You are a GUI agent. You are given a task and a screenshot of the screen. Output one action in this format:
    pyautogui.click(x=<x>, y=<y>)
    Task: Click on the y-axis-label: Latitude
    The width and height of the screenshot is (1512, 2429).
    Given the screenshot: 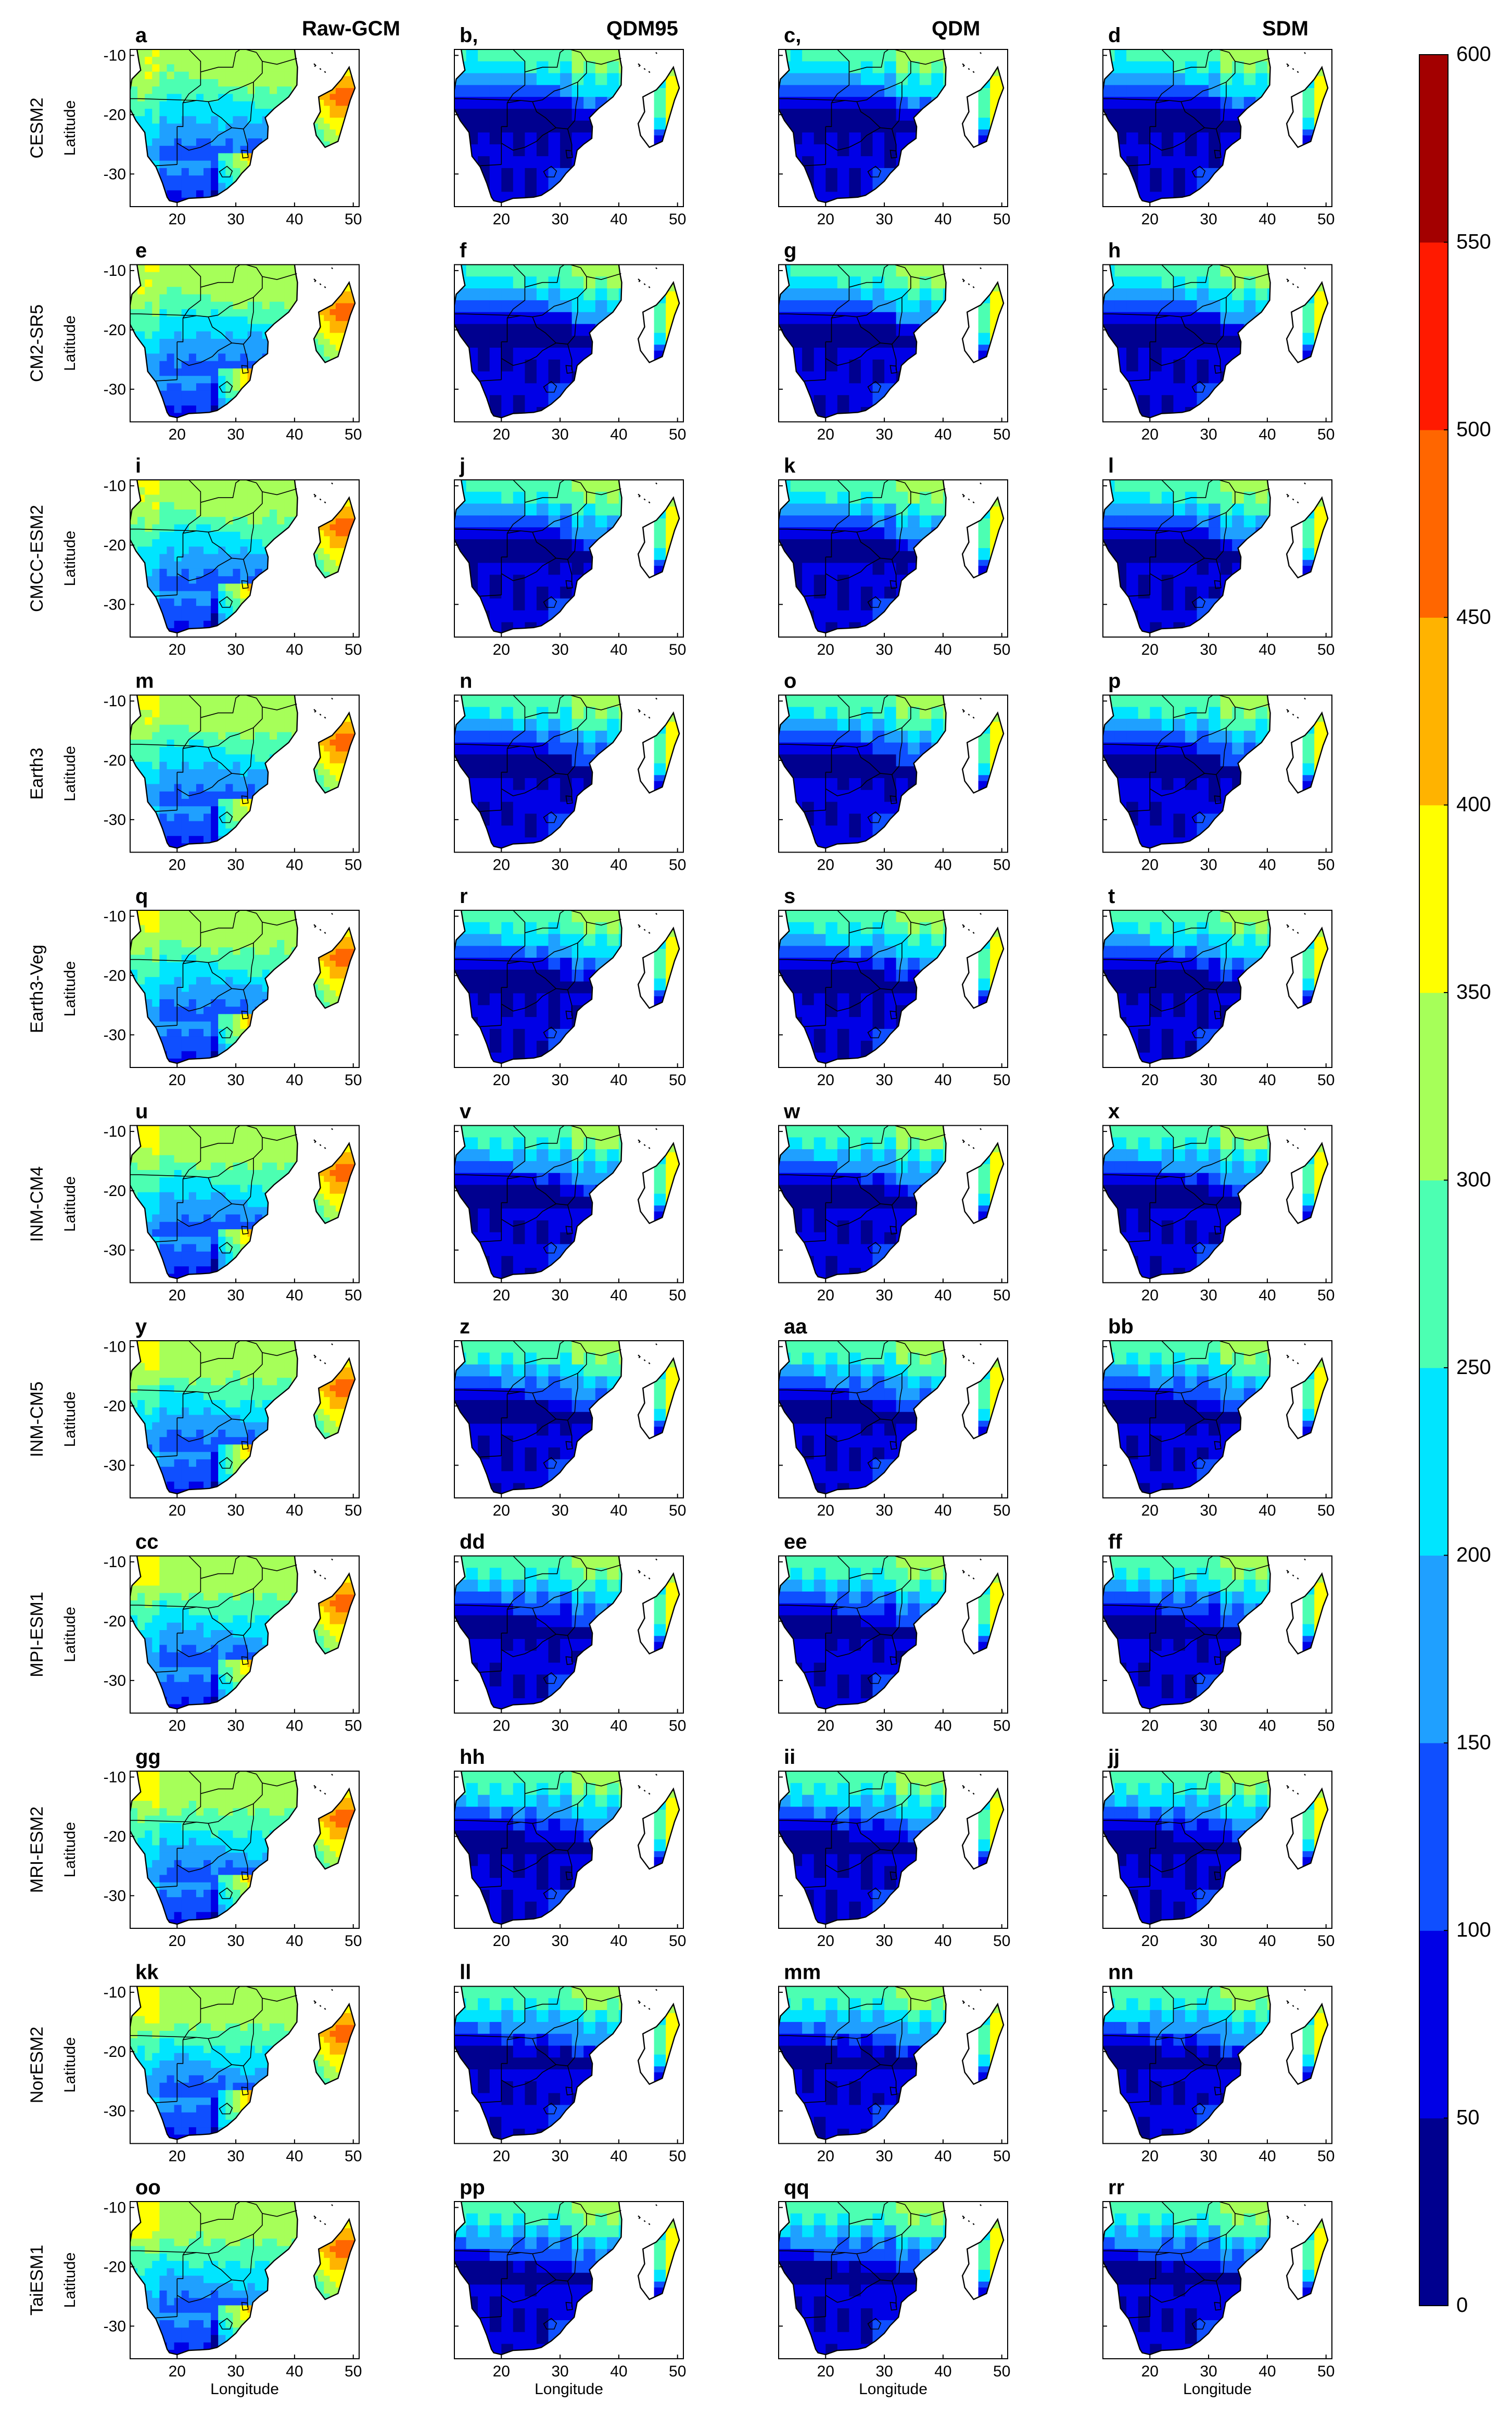 What is the action you would take?
    pyautogui.click(x=70, y=343)
    